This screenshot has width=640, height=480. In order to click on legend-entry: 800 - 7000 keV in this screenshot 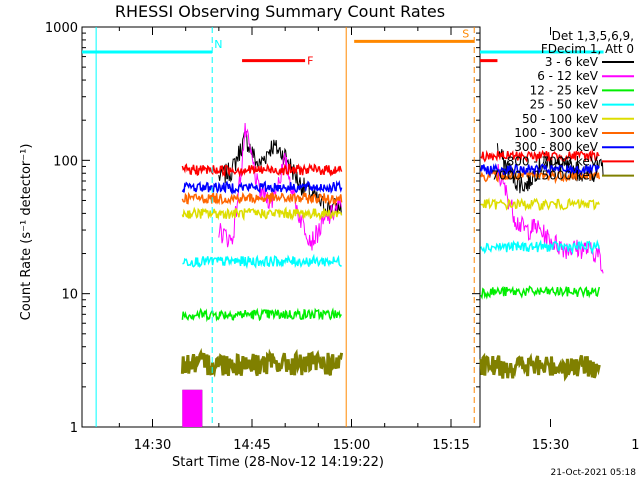, I will do `click(553, 161)`.